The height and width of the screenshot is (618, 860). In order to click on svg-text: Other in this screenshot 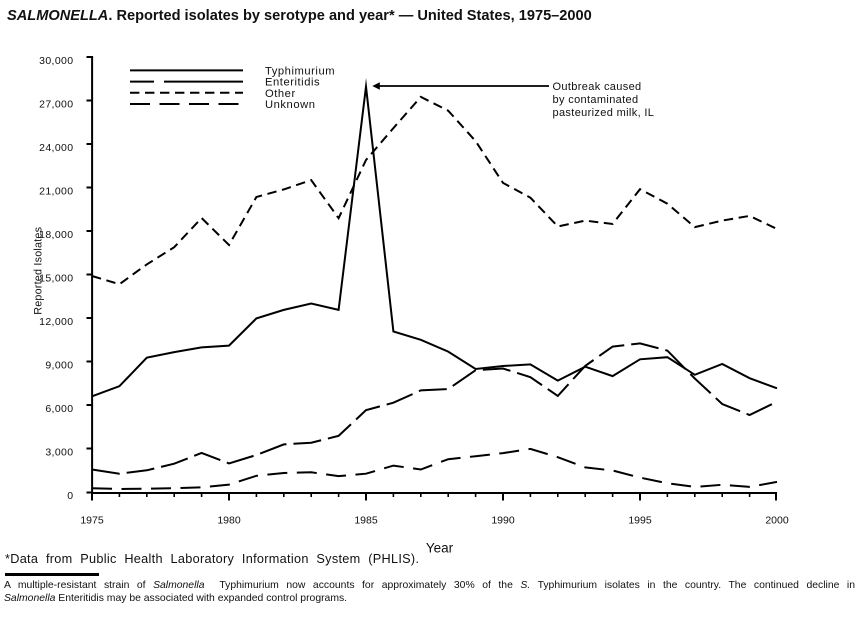, I will do `click(280, 94)`.